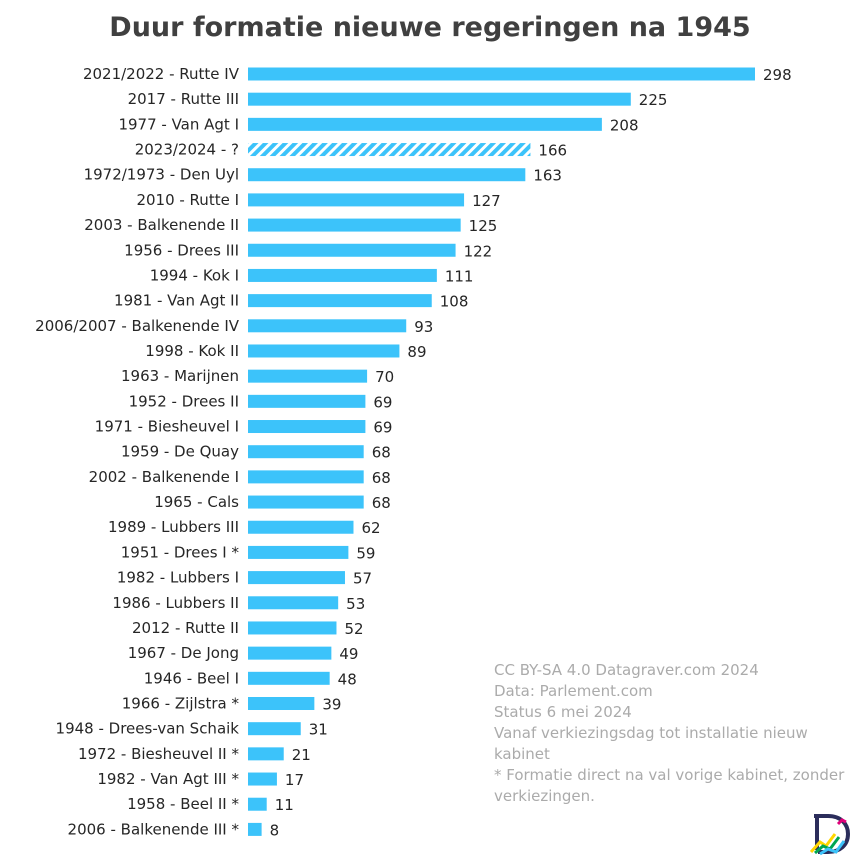  I want to click on category-label: 2006/2007 - Balkenende IV, so click(137, 326).